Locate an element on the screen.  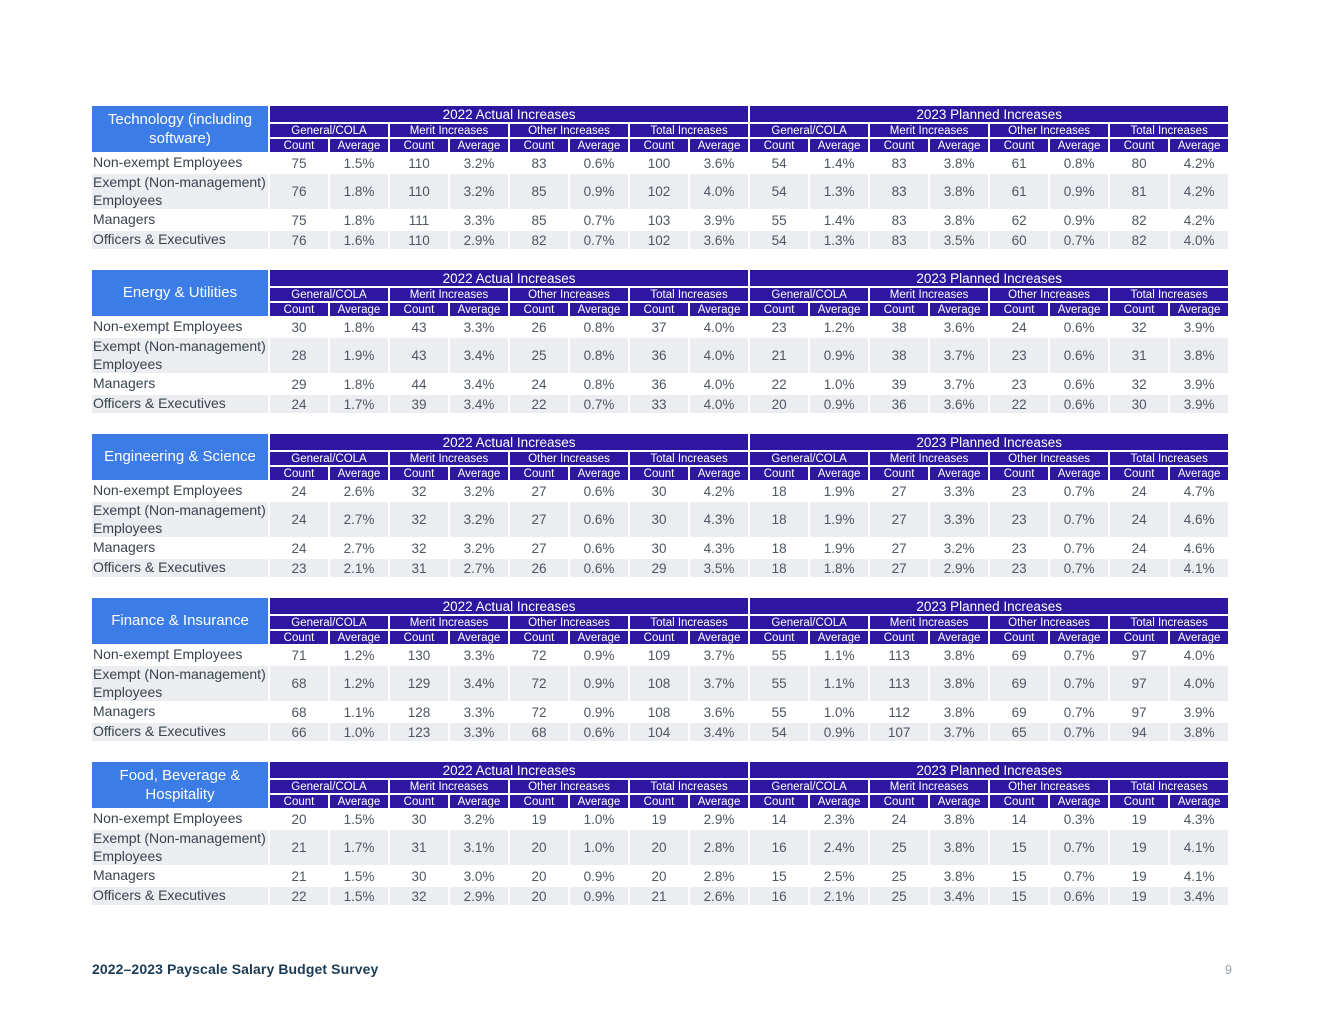
data-cell: 72 is located at coordinates (539, 683).